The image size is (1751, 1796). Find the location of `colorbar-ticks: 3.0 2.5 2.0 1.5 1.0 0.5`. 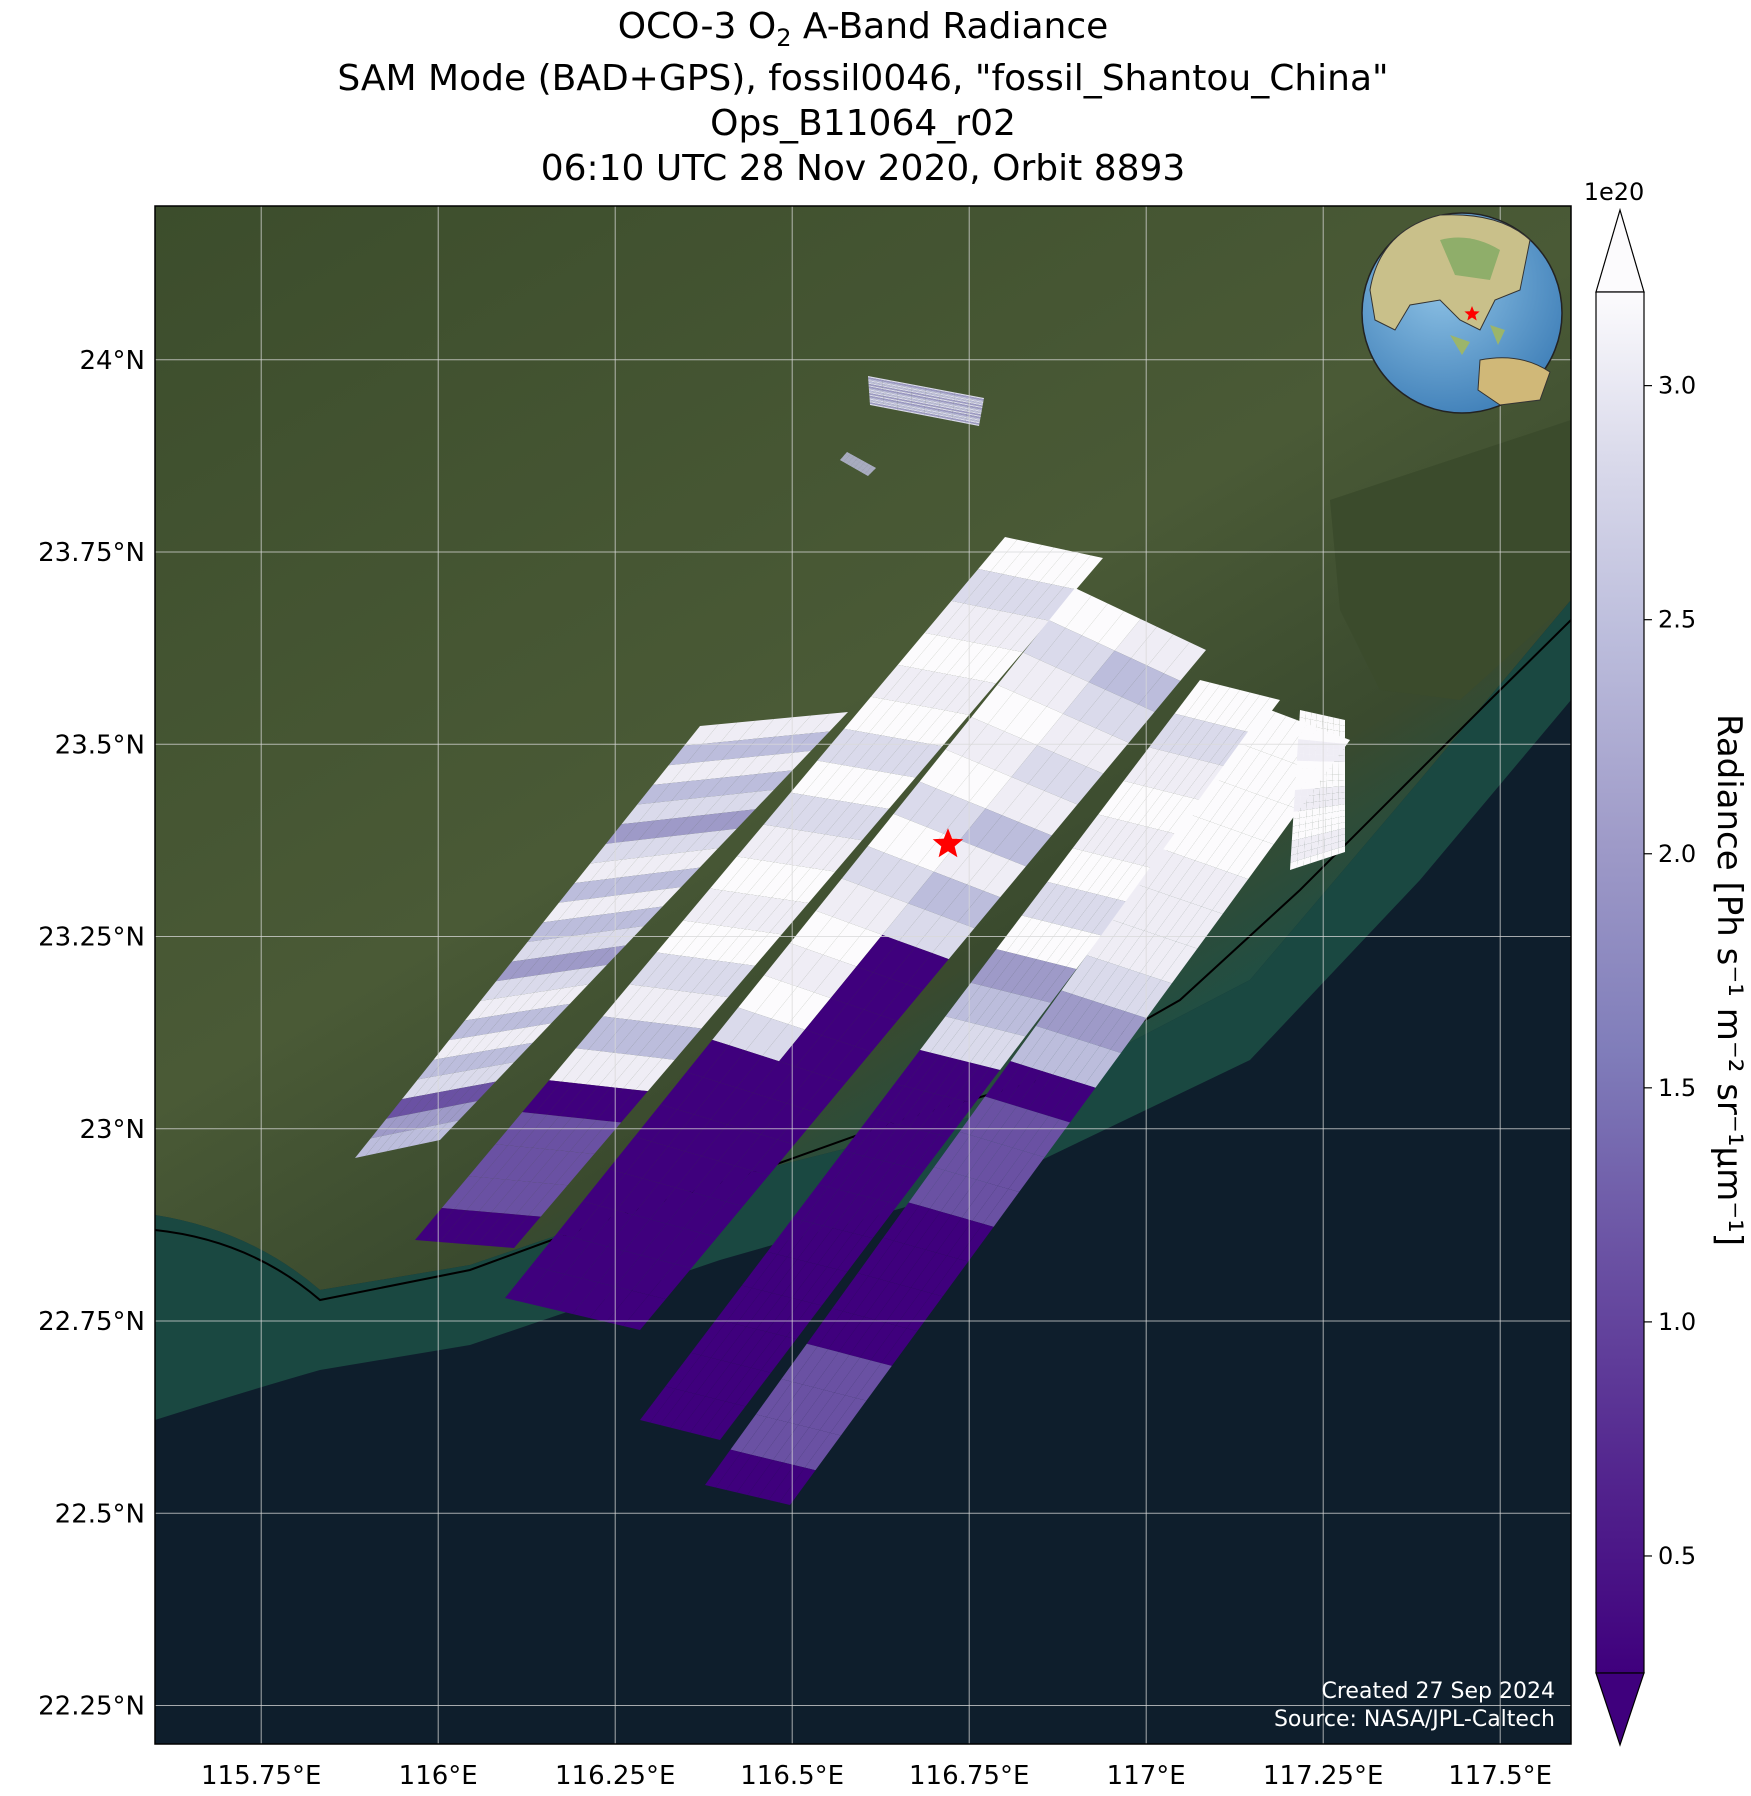

colorbar-ticks: 3.0 2.5 2.0 1.5 1.0 0.5 is located at coordinates (1670, 971).